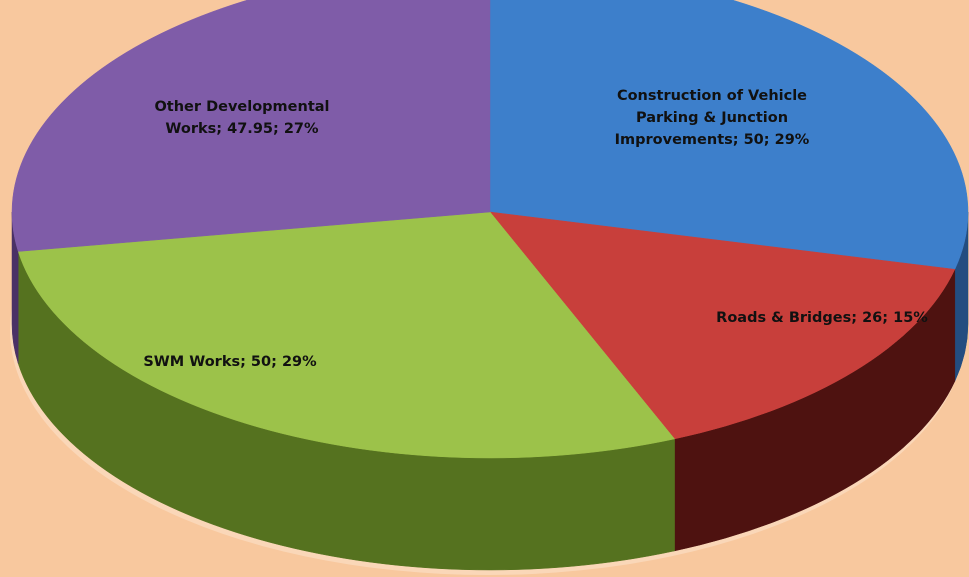 The image size is (969, 577). What do you see at coordinates (242, 118) in the screenshot?
I see `data-label: Other Developmental Works; 47.95; 27%` at bounding box center [242, 118].